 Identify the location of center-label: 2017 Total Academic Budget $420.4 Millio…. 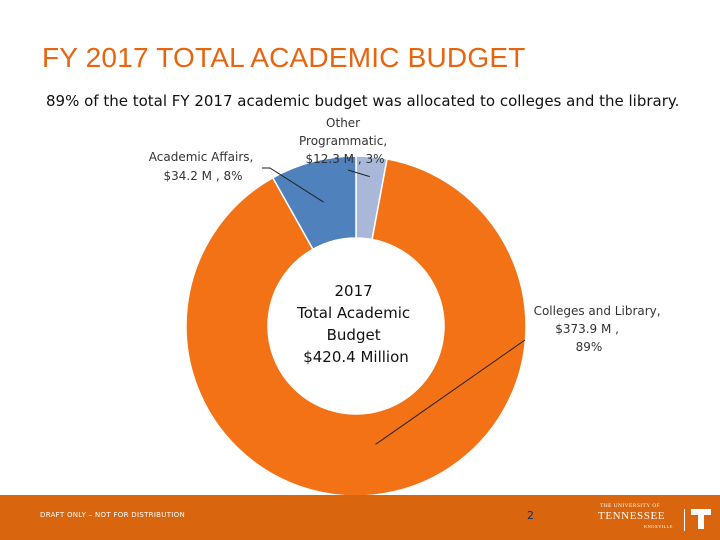
(355, 324).